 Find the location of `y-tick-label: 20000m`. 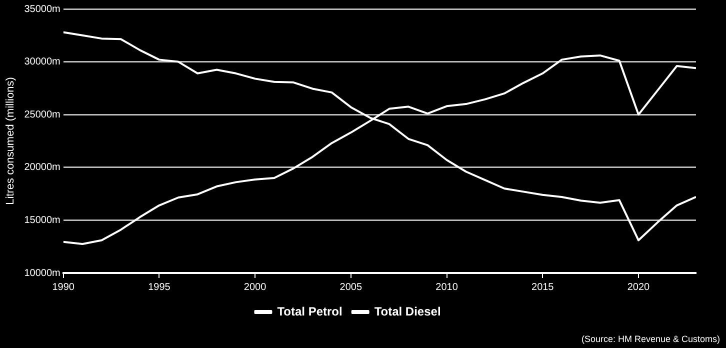

y-tick-label: 20000m is located at coordinates (42, 168).